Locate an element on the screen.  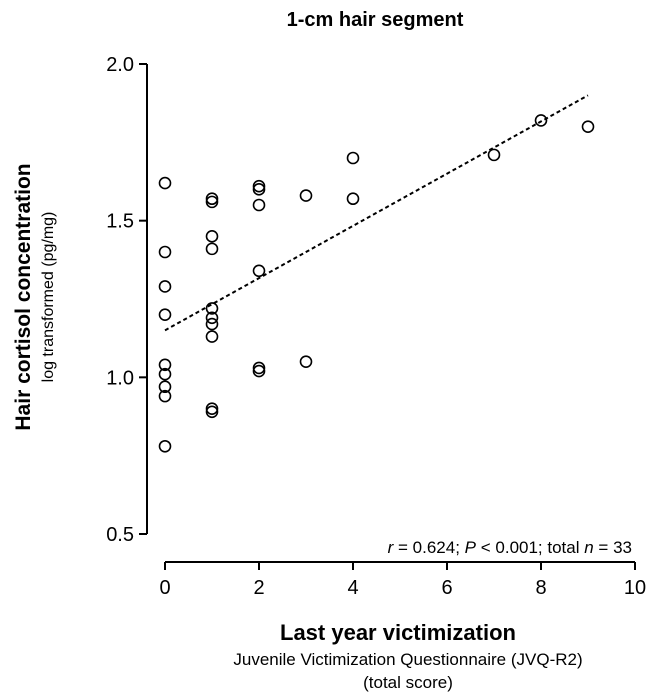
x-axis-sublabel-2: (total score) is located at coordinates (408, 682).